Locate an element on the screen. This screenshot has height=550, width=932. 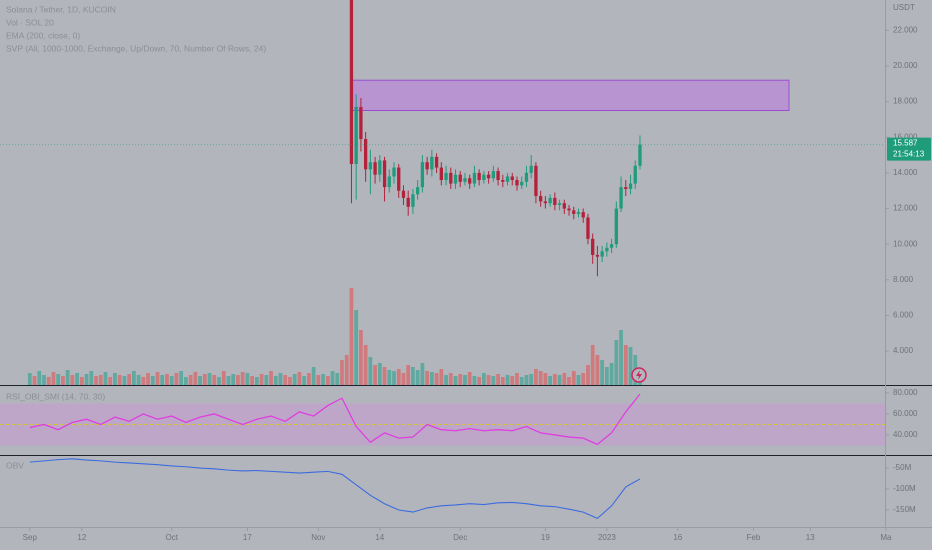
currency-label: USDT is located at coordinates (904, 7).